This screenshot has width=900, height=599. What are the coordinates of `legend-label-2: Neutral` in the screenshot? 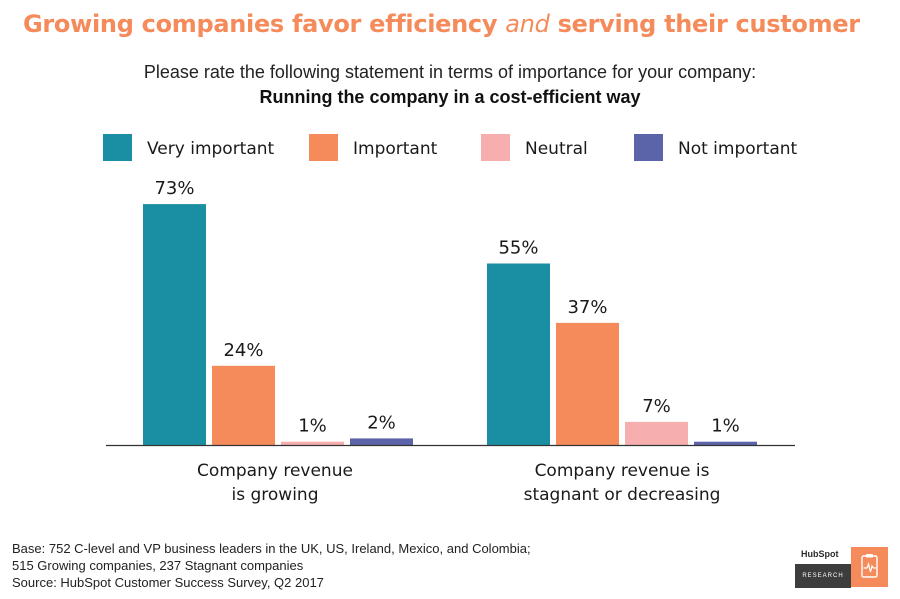 It's located at (556, 149).